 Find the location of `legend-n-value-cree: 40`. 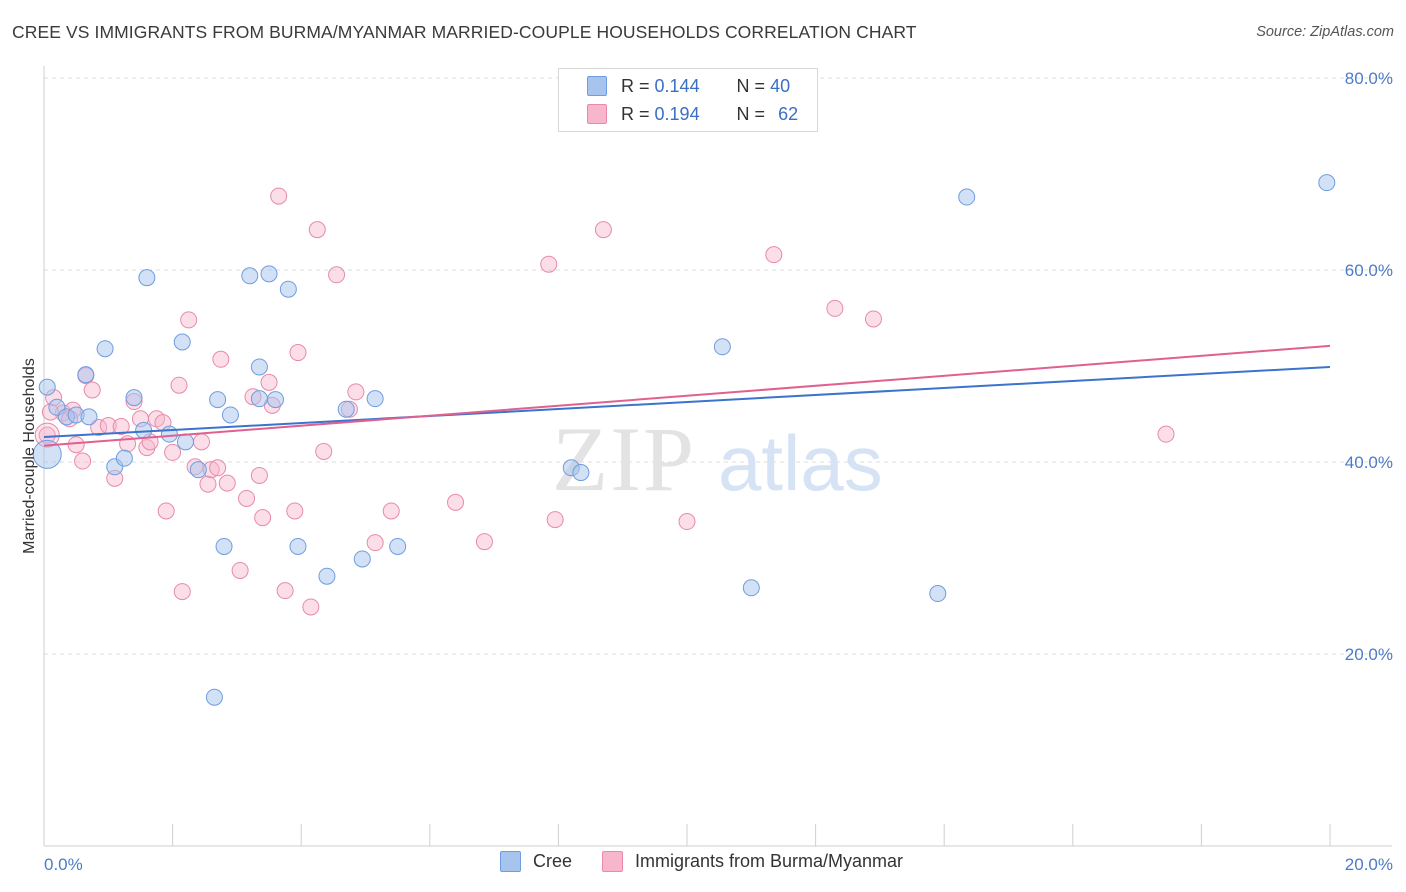

legend-n-value-cree: 40 is located at coordinates (780, 85).